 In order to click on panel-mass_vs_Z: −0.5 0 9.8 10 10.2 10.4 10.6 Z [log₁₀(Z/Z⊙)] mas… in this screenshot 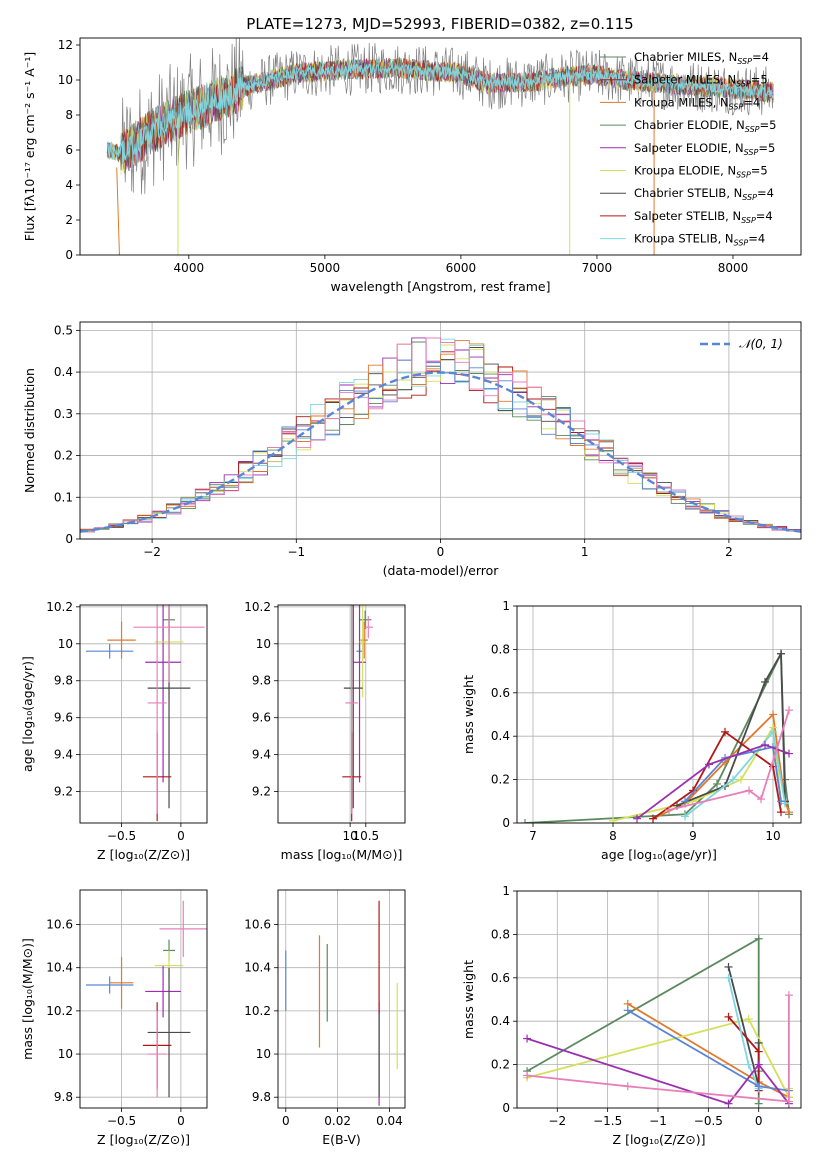, I will do `click(114, 1018)`.